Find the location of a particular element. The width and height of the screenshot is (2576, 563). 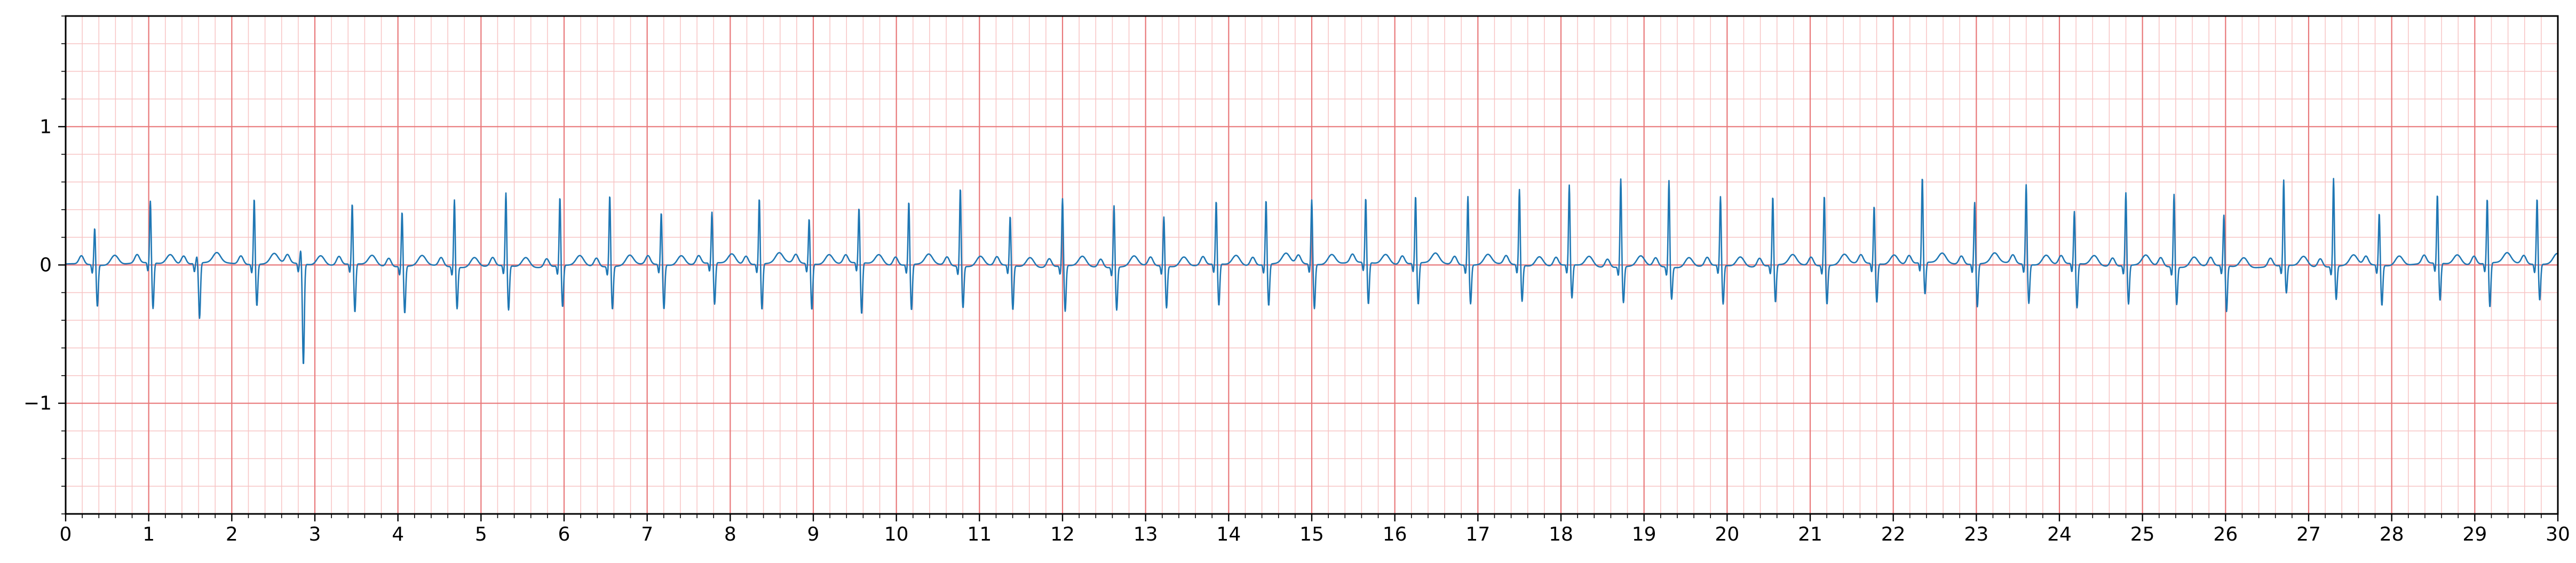

x-tick-label: 15 is located at coordinates (1311, 534).